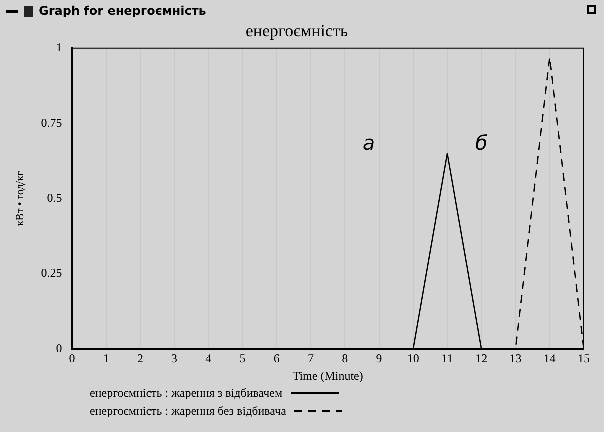  I want to click on y-tick-label: 0.25, so click(51, 273).